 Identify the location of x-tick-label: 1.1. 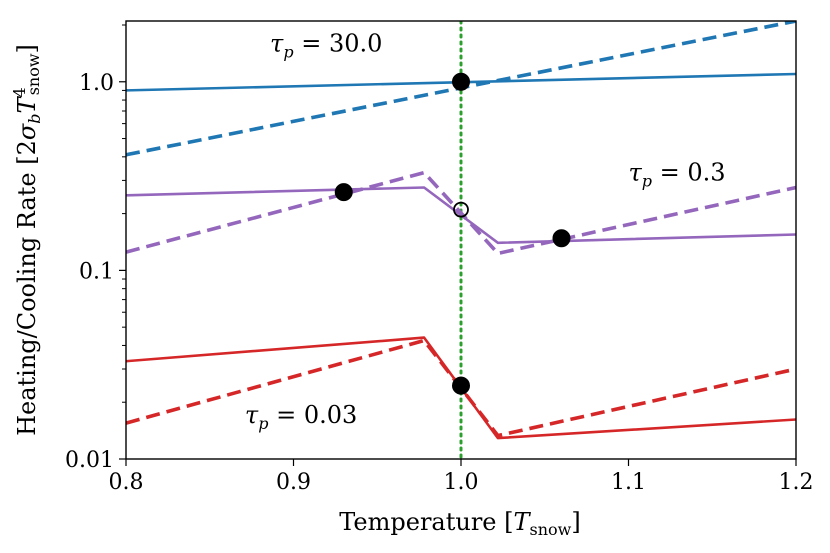
(628, 482).